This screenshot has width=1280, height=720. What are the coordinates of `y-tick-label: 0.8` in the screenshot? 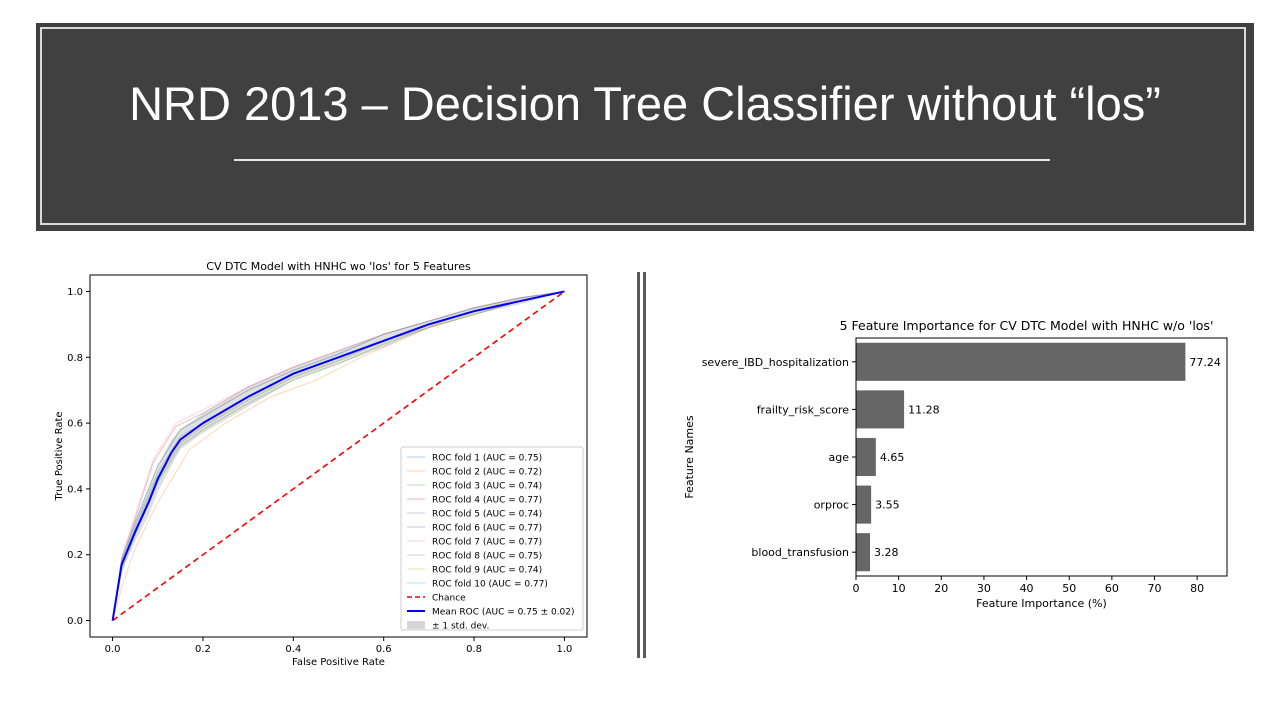 It's located at (75, 358).